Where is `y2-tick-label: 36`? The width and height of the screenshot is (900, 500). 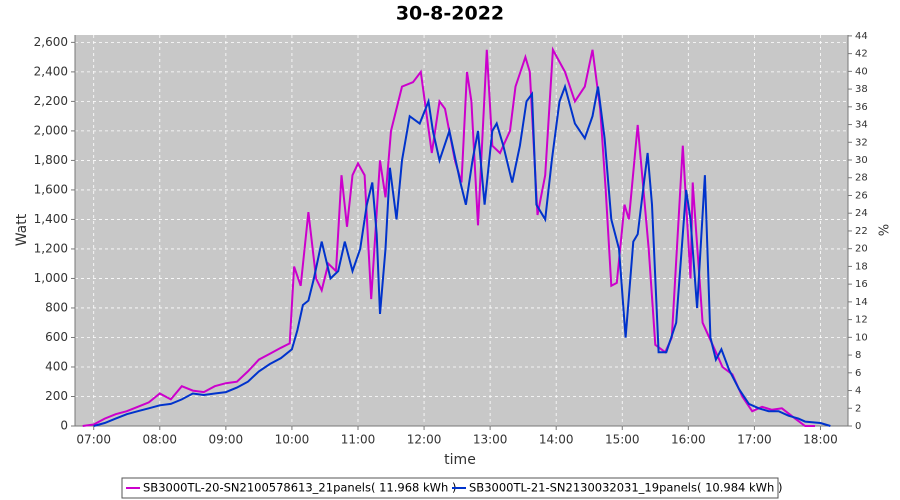 y2-tick-label: 36 is located at coordinates (861, 107).